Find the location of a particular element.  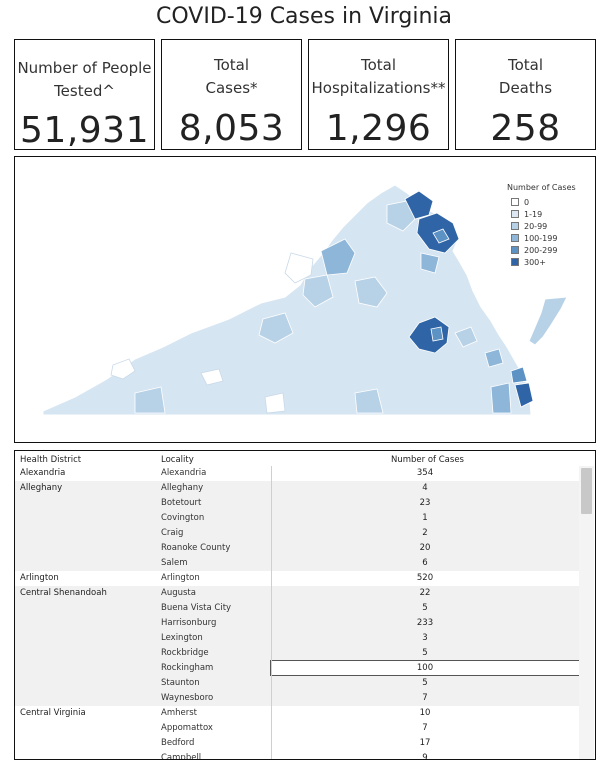

table-row: Arlington Arlington 520 is located at coordinates (297, 578).